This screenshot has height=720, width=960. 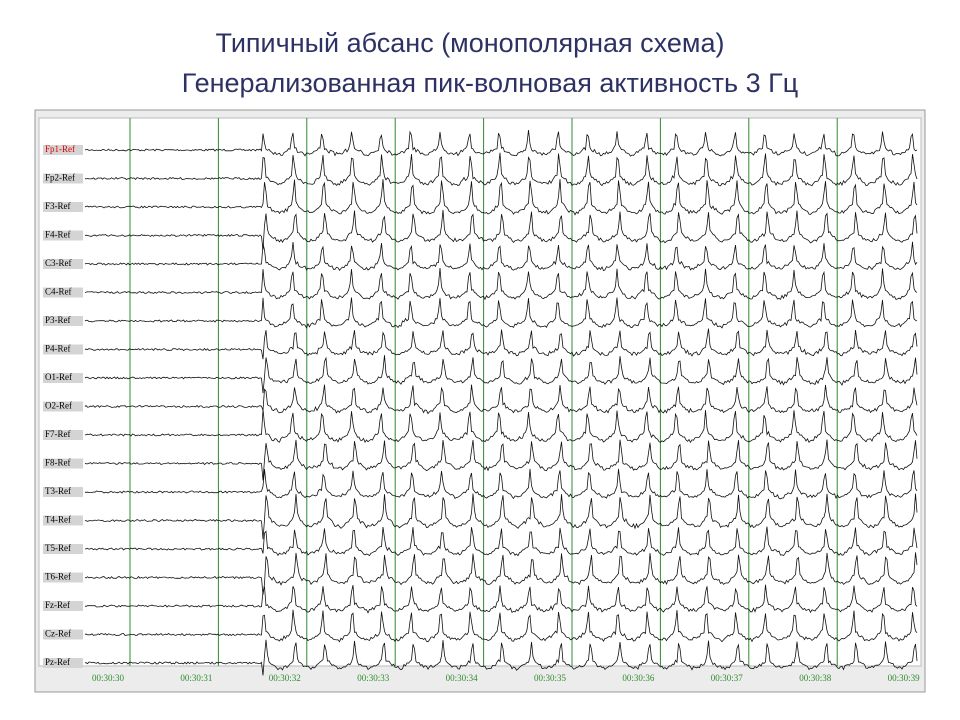 I want to click on time-label: 00:30:34, so click(x=462, y=678).